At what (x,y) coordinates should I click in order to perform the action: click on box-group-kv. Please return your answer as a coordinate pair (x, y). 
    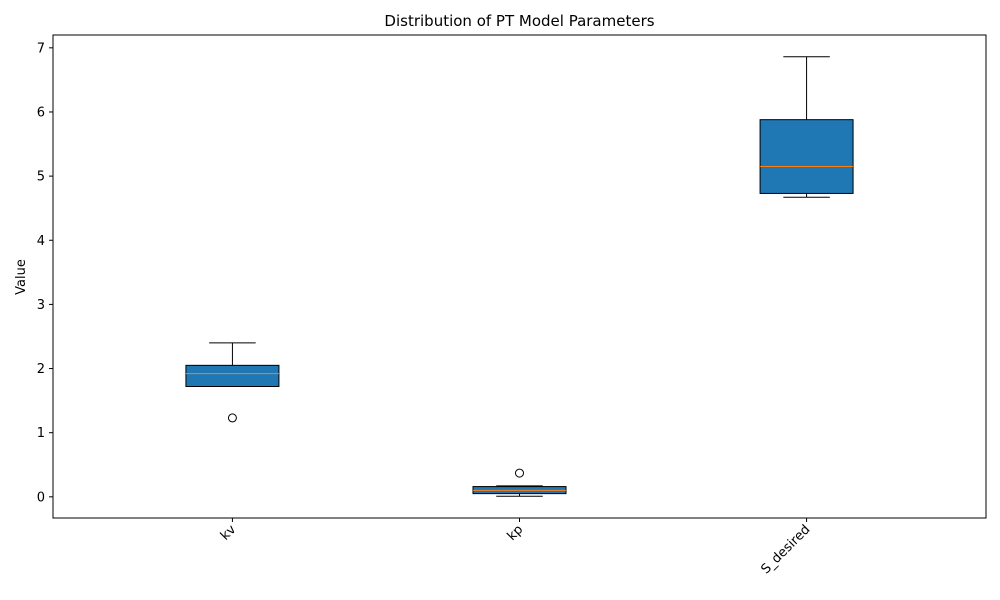
    Looking at the image, I should click on (232, 382).